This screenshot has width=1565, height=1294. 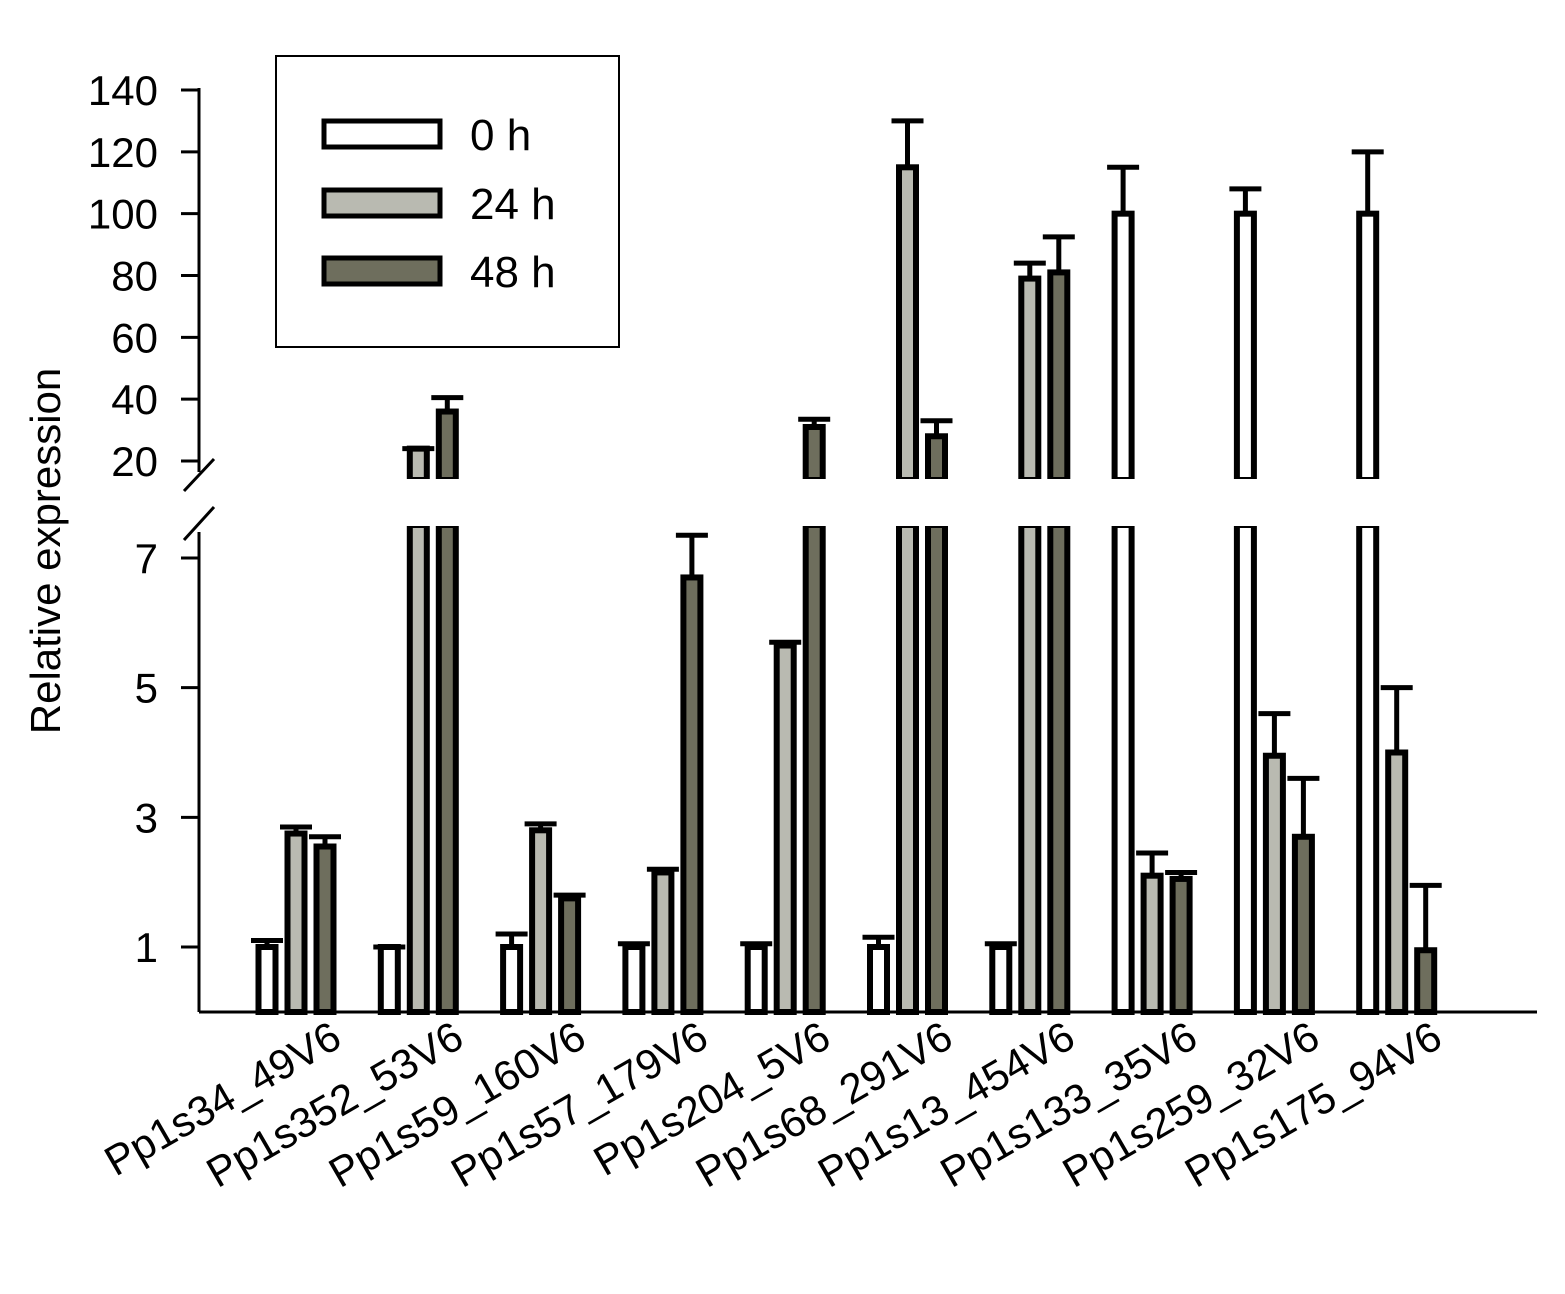 I want to click on legend-label: 48 h, so click(x=513, y=272).